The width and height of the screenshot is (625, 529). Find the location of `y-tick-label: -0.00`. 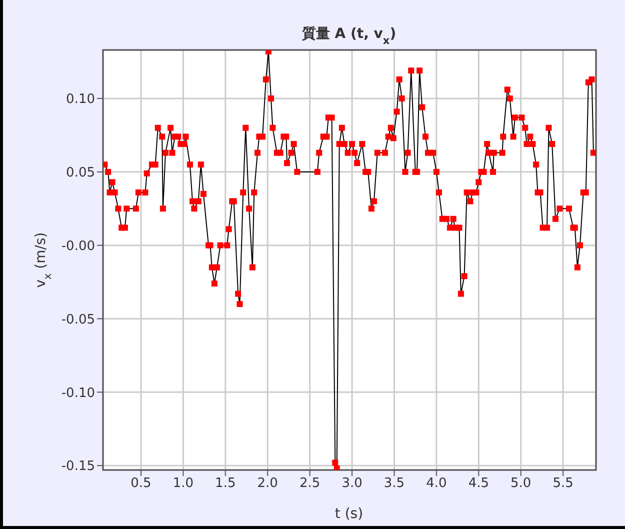

y-tick-label: -0.00 is located at coordinates (78, 246).